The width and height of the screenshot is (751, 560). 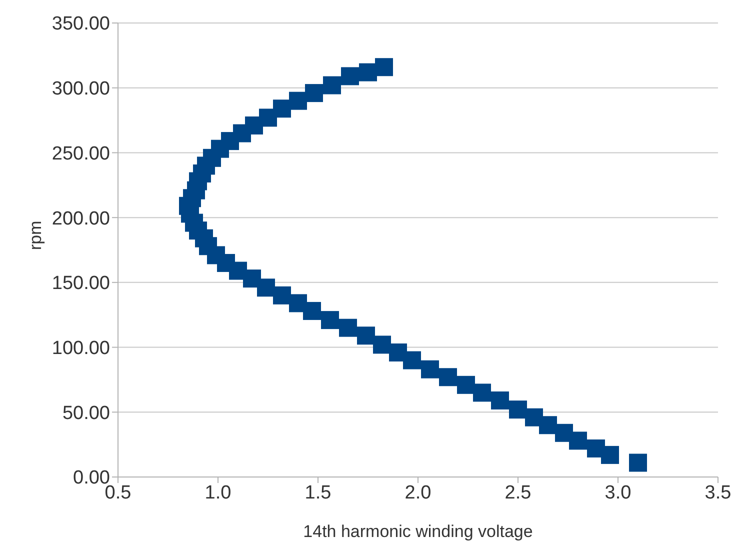 I want to click on y-tick-label: 100.00, so click(x=81, y=349).